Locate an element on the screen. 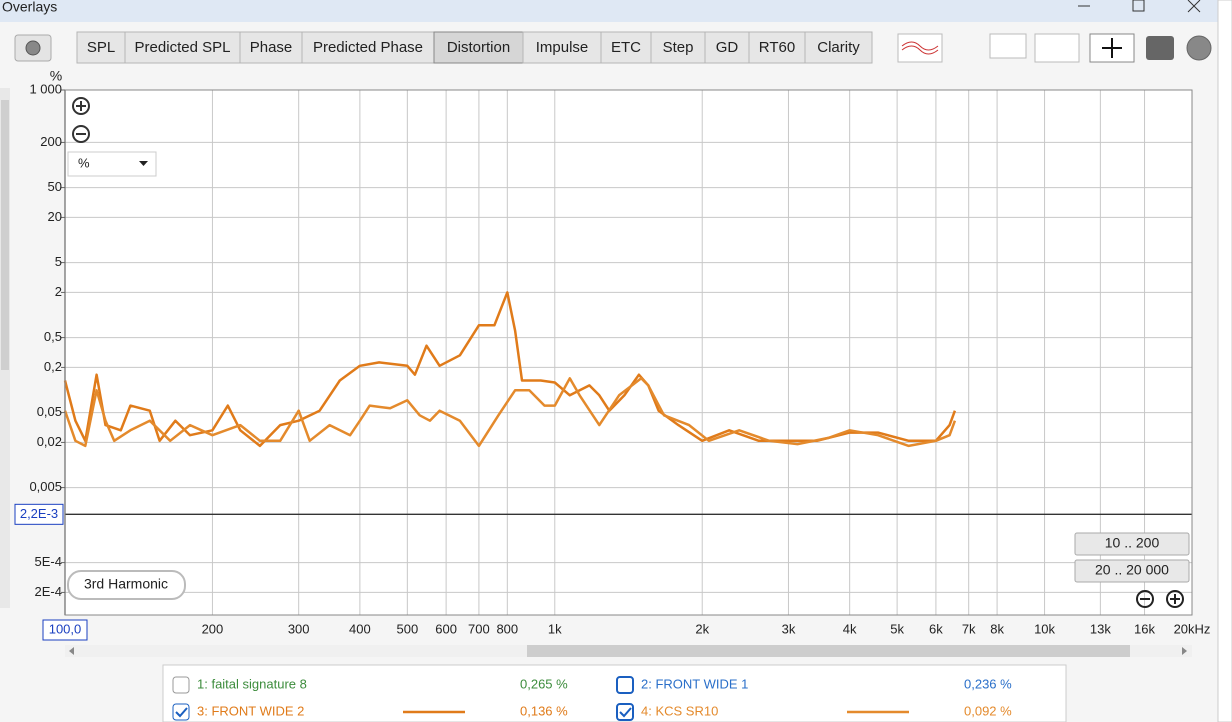 The height and width of the screenshot is (722, 1232). x-tick-label: 1k is located at coordinates (555, 628).